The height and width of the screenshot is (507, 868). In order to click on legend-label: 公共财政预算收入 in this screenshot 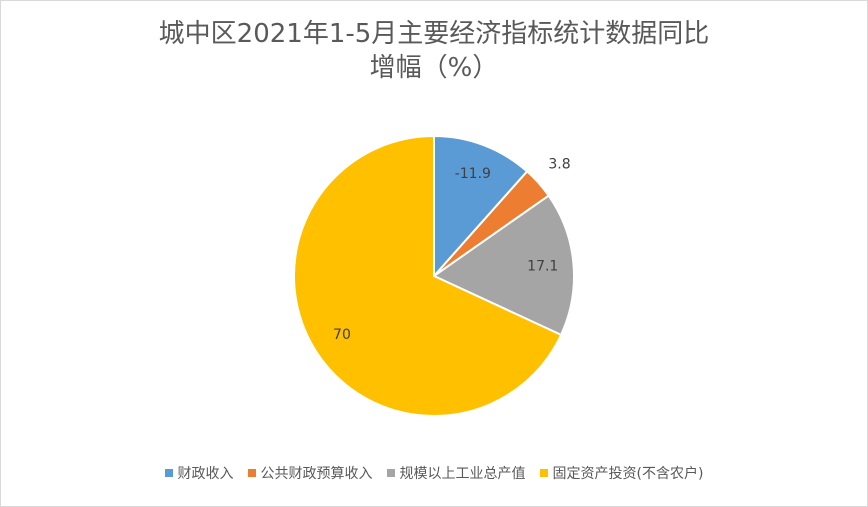, I will do `click(316, 474)`.